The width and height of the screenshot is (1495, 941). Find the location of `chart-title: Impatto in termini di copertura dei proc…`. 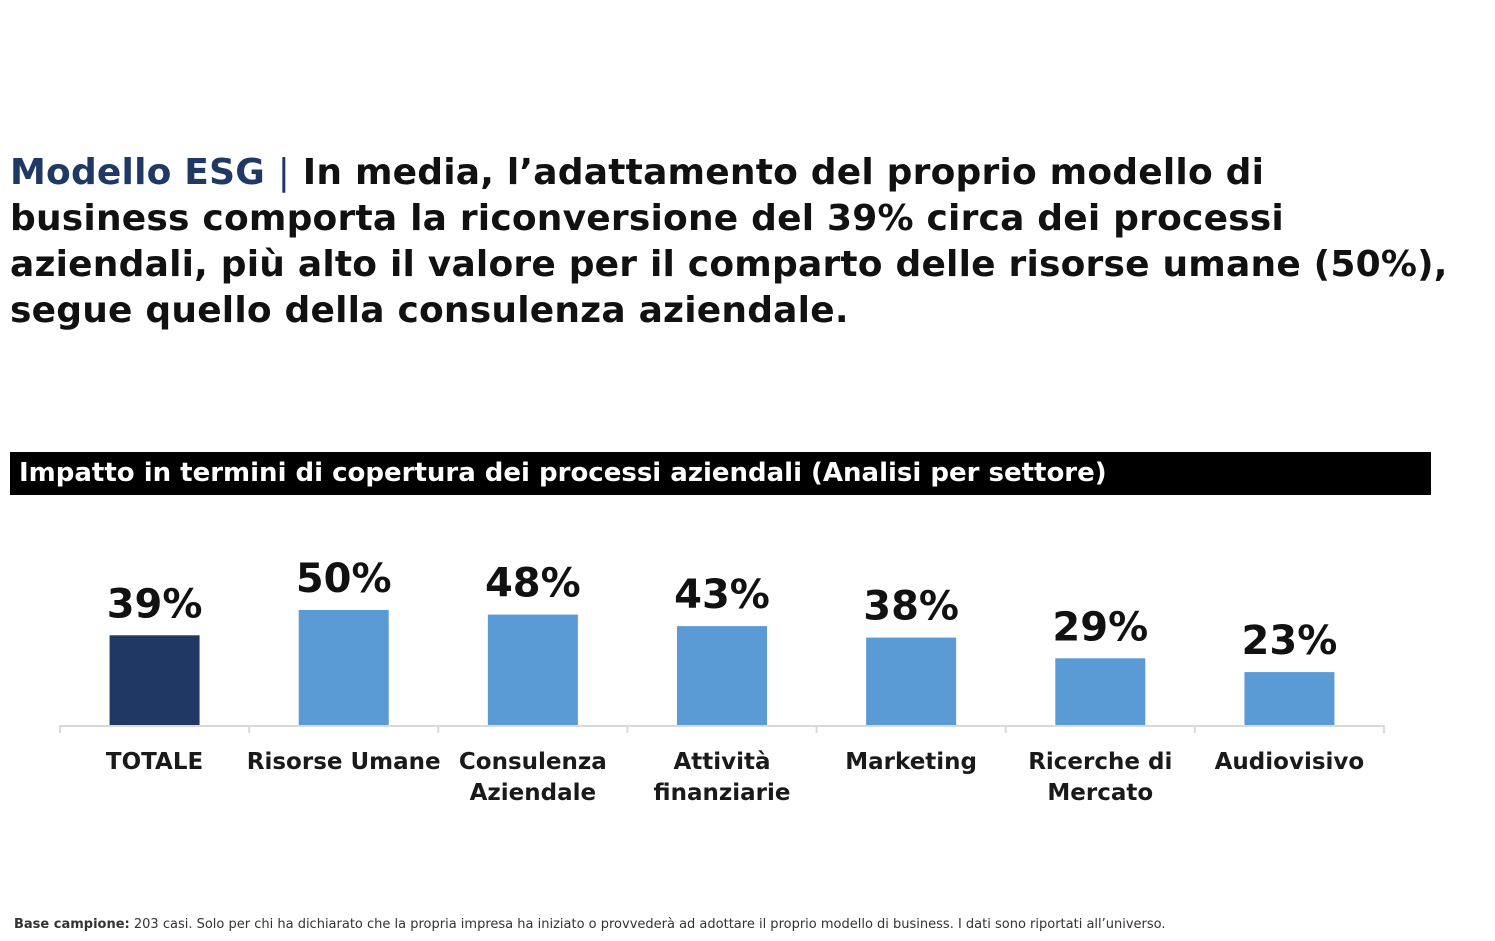

chart-title: Impatto in termini di copertura dei proc… is located at coordinates (563, 473).